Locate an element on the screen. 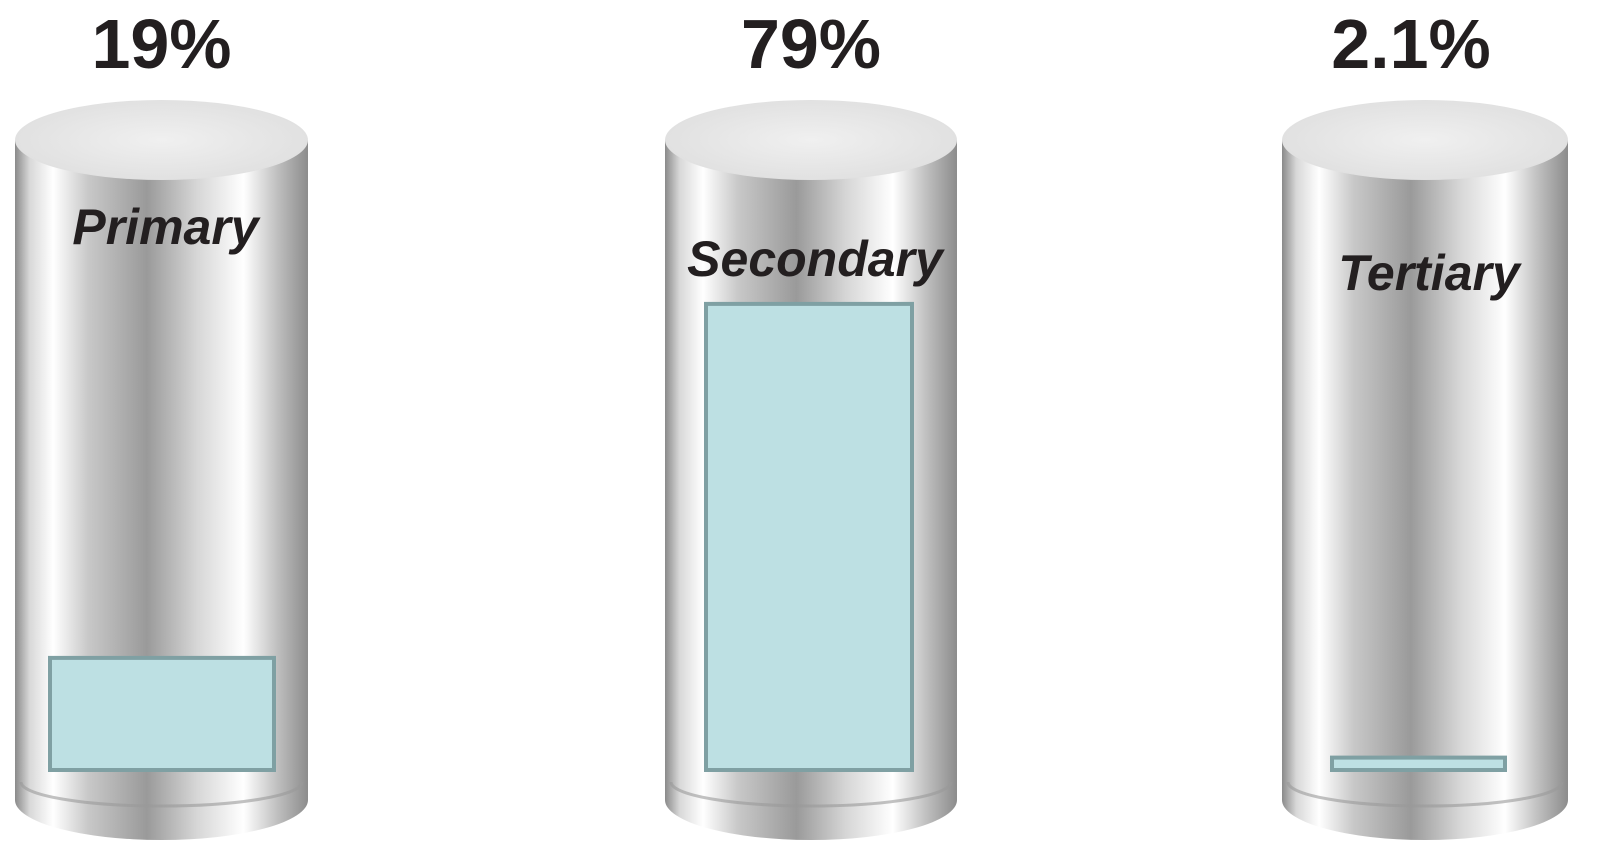  value-label: 19% is located at coordinates (161, 44).